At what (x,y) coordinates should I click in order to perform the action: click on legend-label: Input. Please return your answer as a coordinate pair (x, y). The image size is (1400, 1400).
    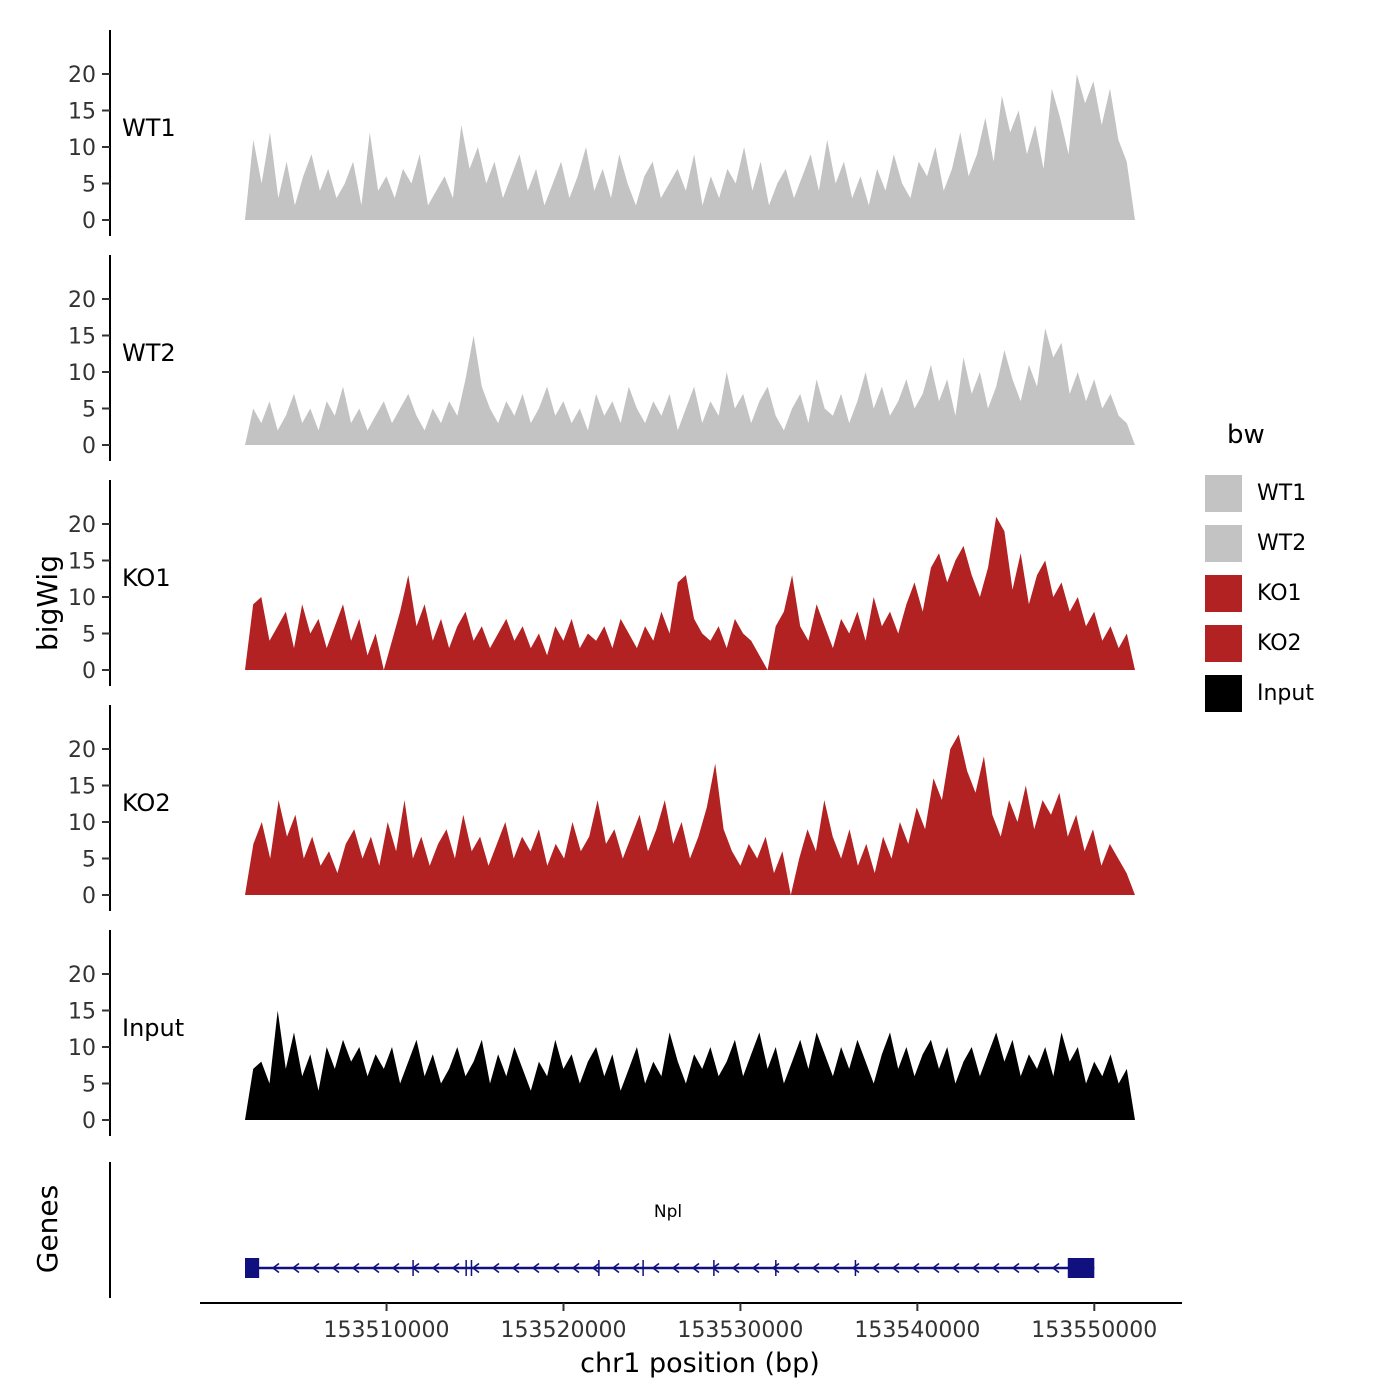
    Looking at the image, I should click on (1285, 693).